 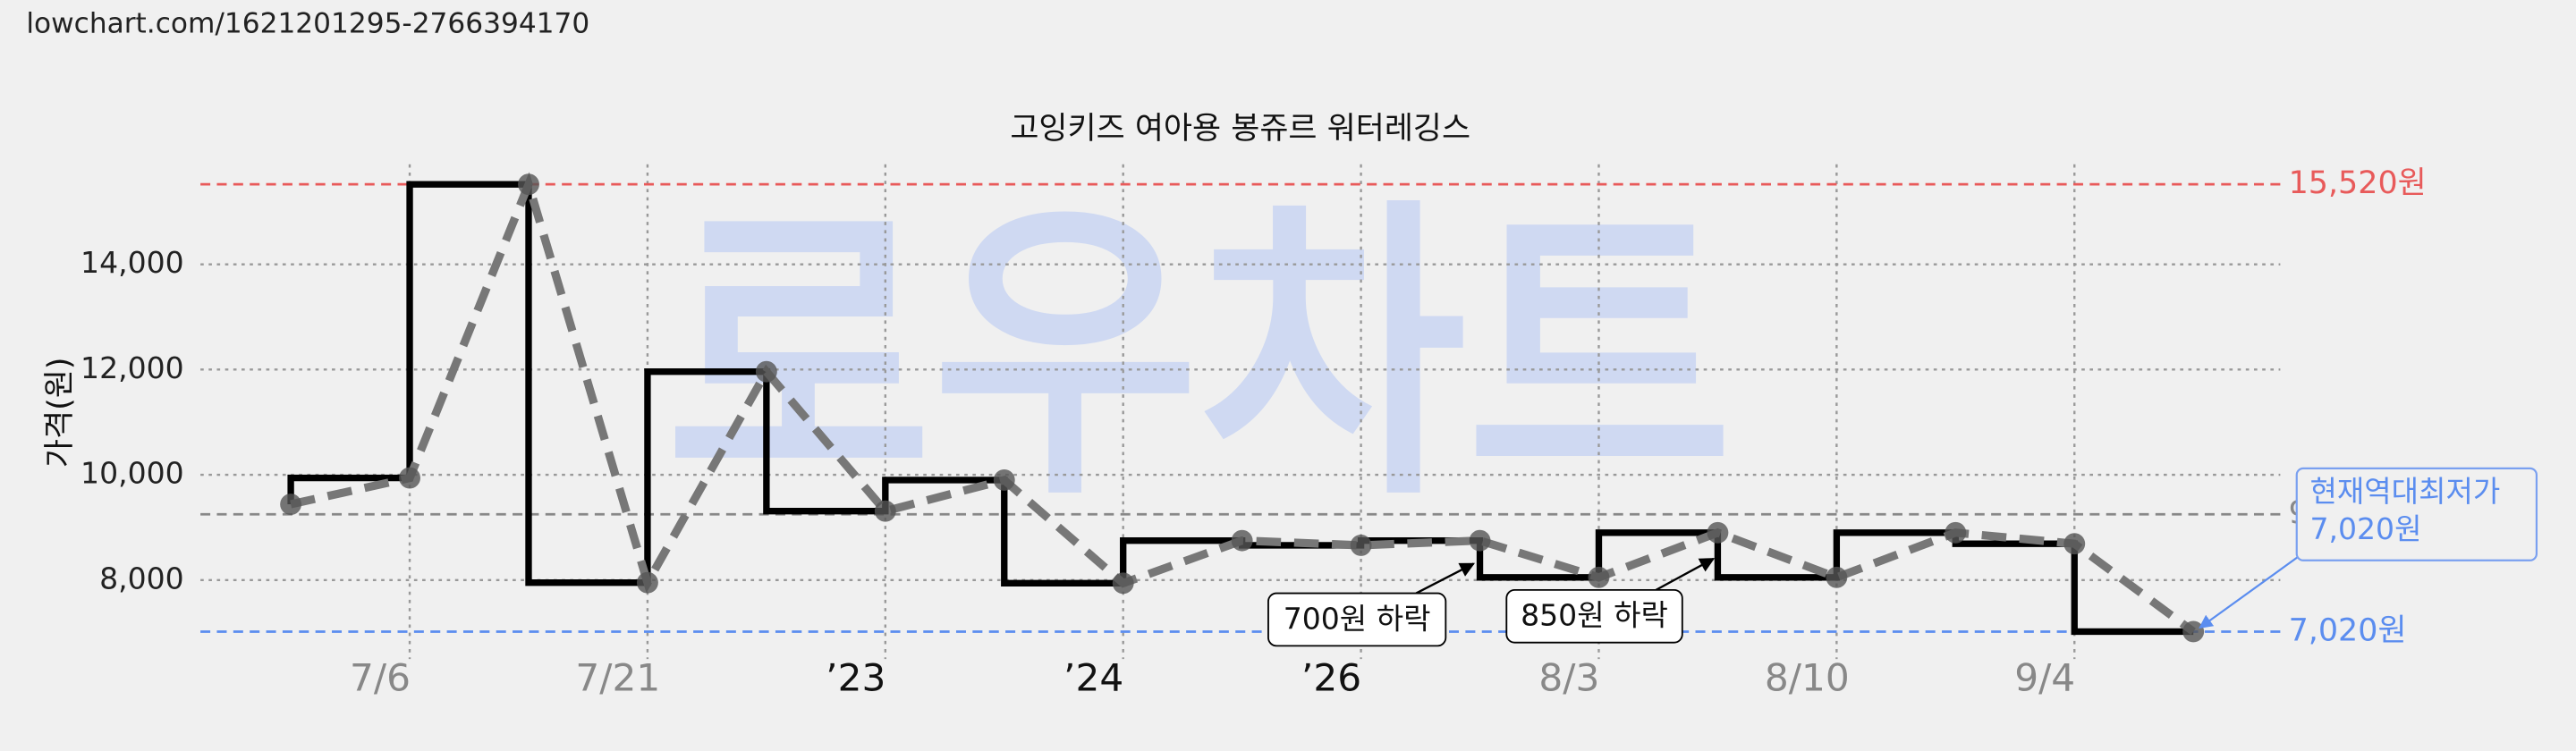 I want to click on x-tick-label: ’26, so click(x=1331, y=677).